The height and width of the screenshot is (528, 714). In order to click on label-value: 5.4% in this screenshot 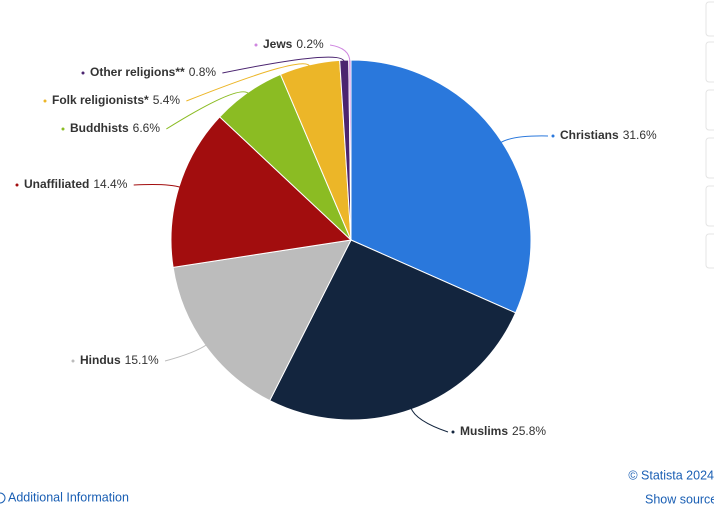, I will do `click(167, 100)`.